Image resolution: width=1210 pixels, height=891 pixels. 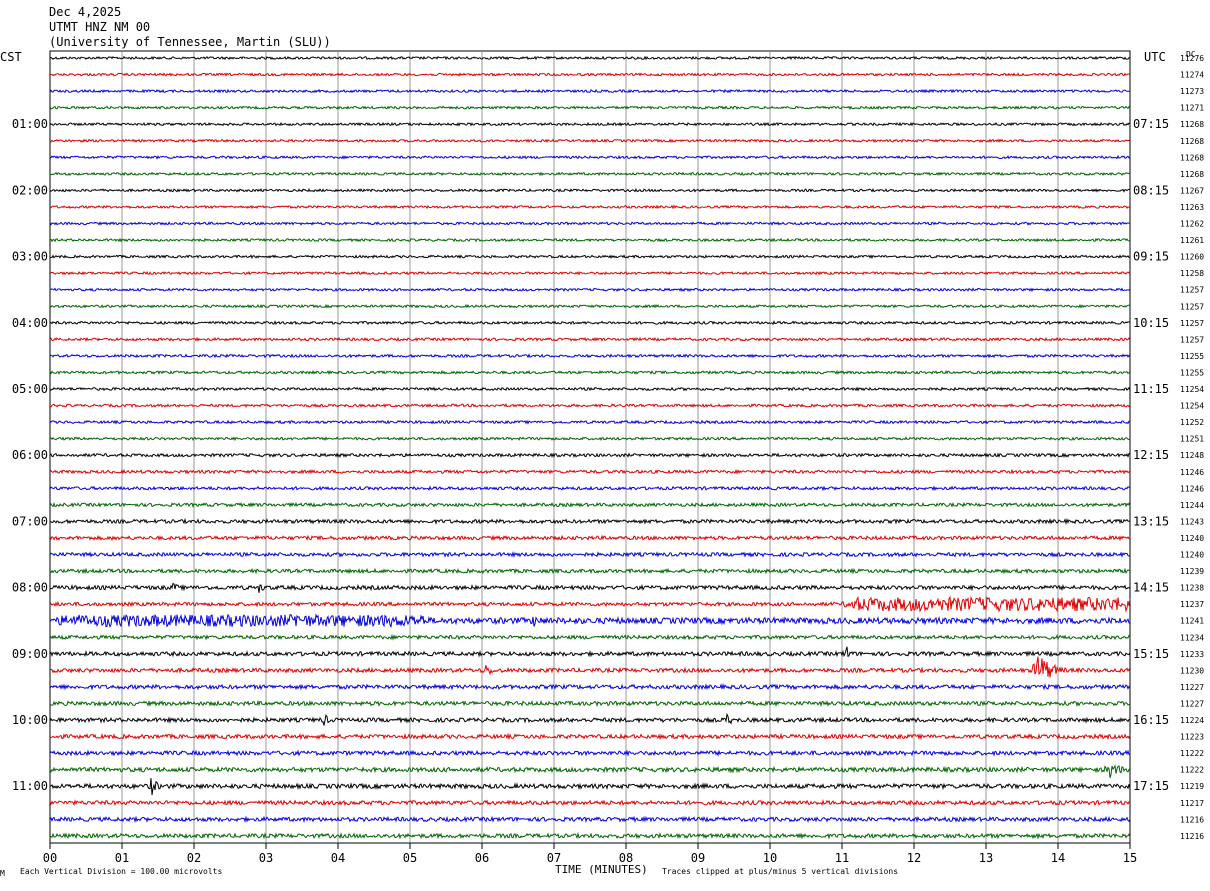 What do you see at coordinates (1192, 621) in the screenshot?
I see `dc-offset-label: 11241` at bounding box center [1192, 621].